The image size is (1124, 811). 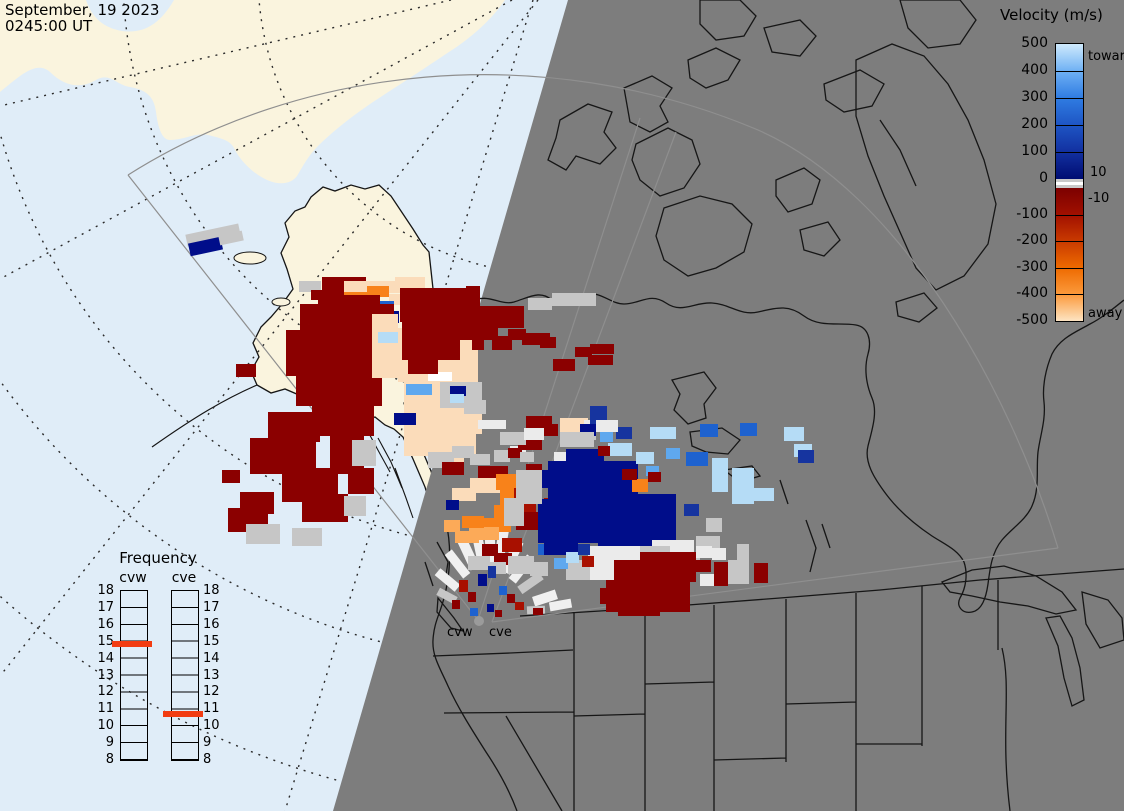 What do you see at coordinates (49, 26) in the screenshot?
I see `time-text: 0245:00 UT` at bounding box center [49, 26].